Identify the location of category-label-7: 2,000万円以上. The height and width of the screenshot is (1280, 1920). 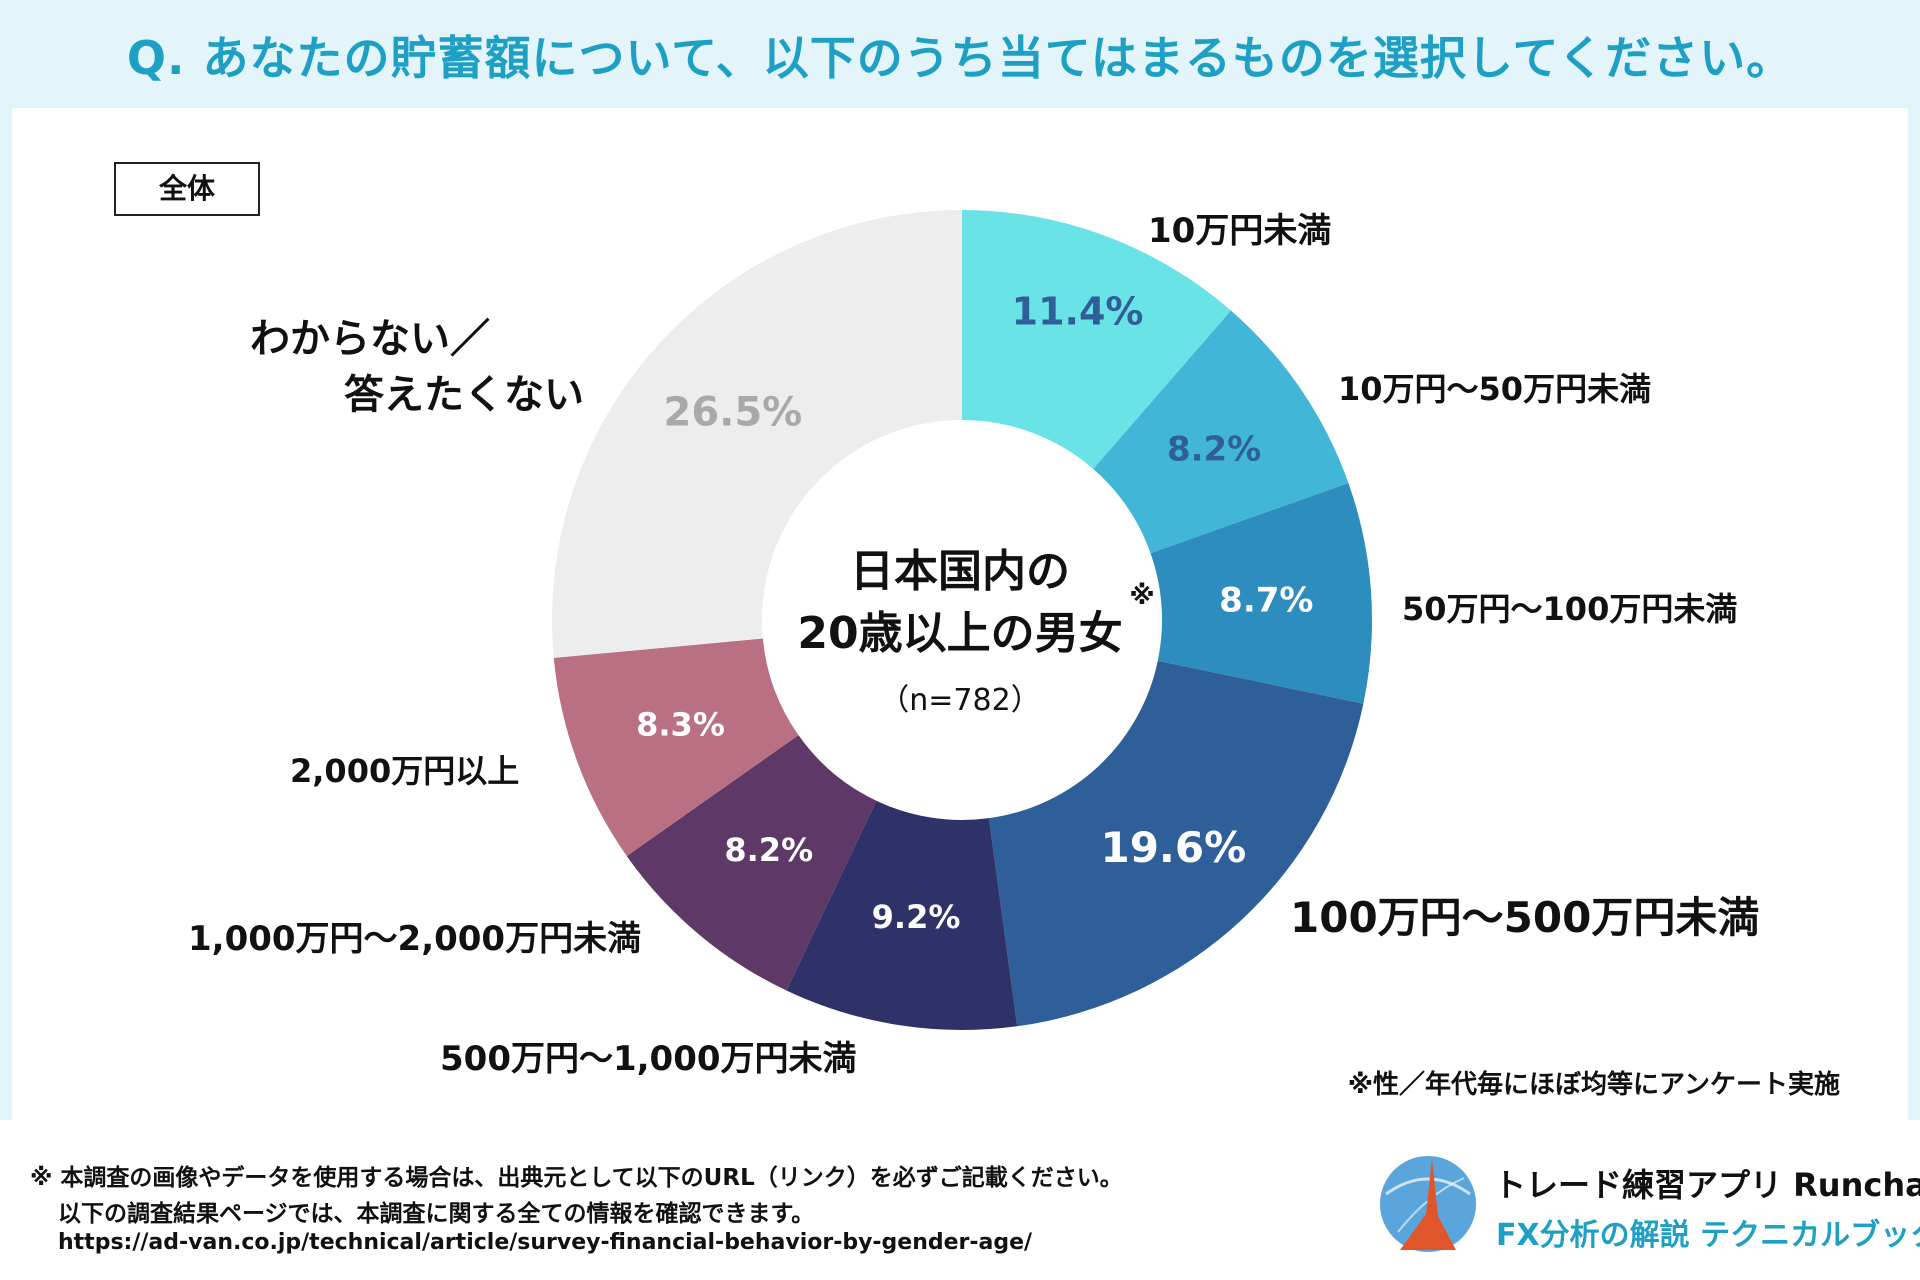
(404, 771).